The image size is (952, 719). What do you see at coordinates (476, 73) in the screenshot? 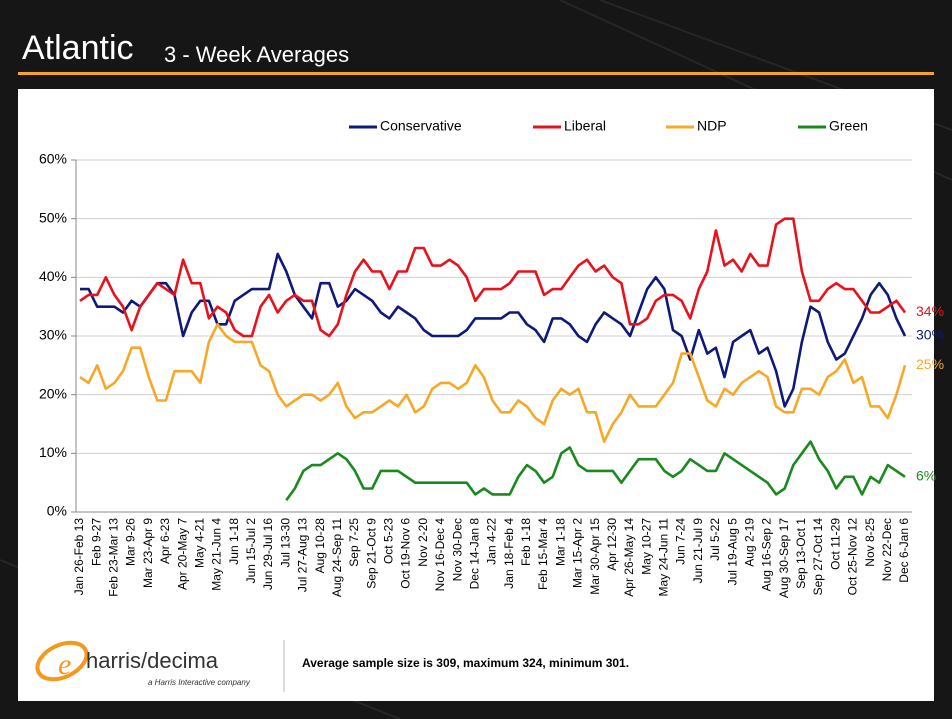
I see `title-underline` at bounding box center [476, 73].